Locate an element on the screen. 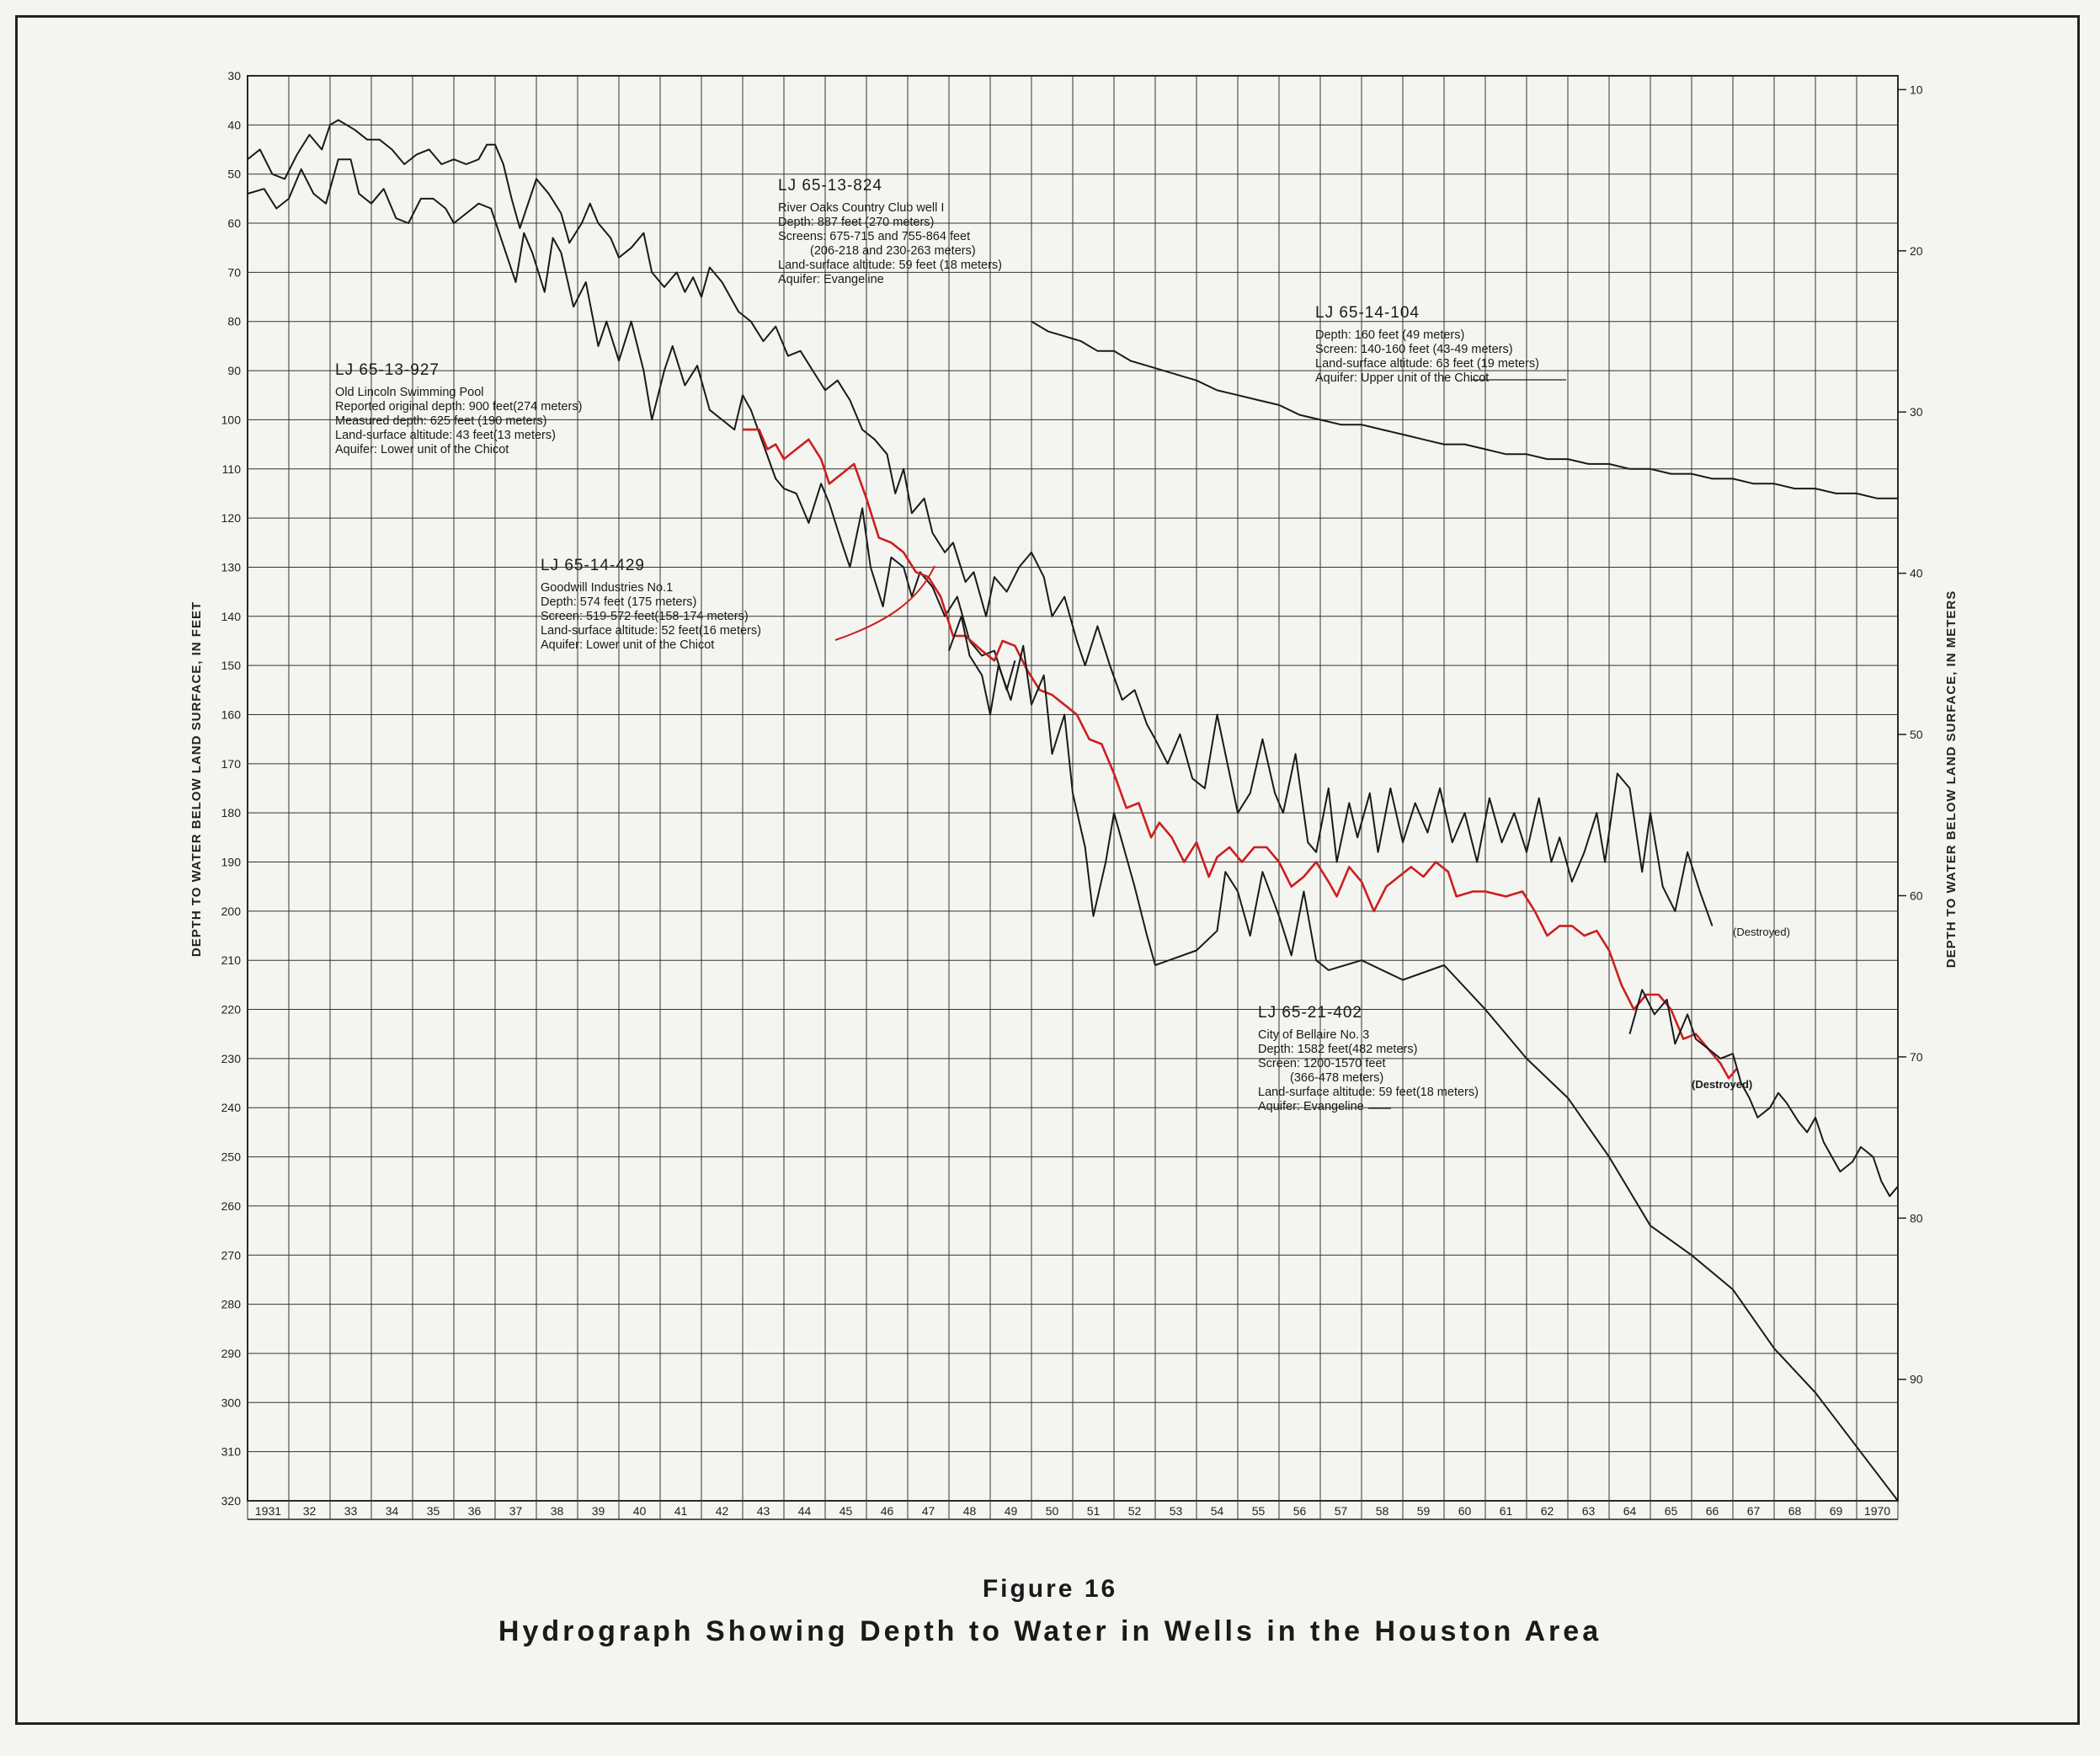 The image size is (2100, 1756). x-tick-label: 45 is located at coordinates (846, 1511).